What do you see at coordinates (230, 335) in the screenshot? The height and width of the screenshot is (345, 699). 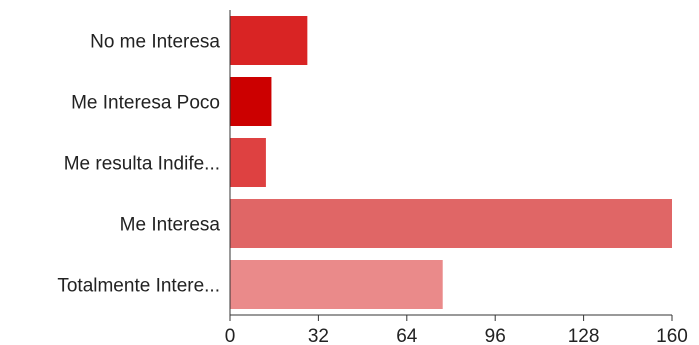 I see `x-tick-label: 0` at bounding box center [230, 335].